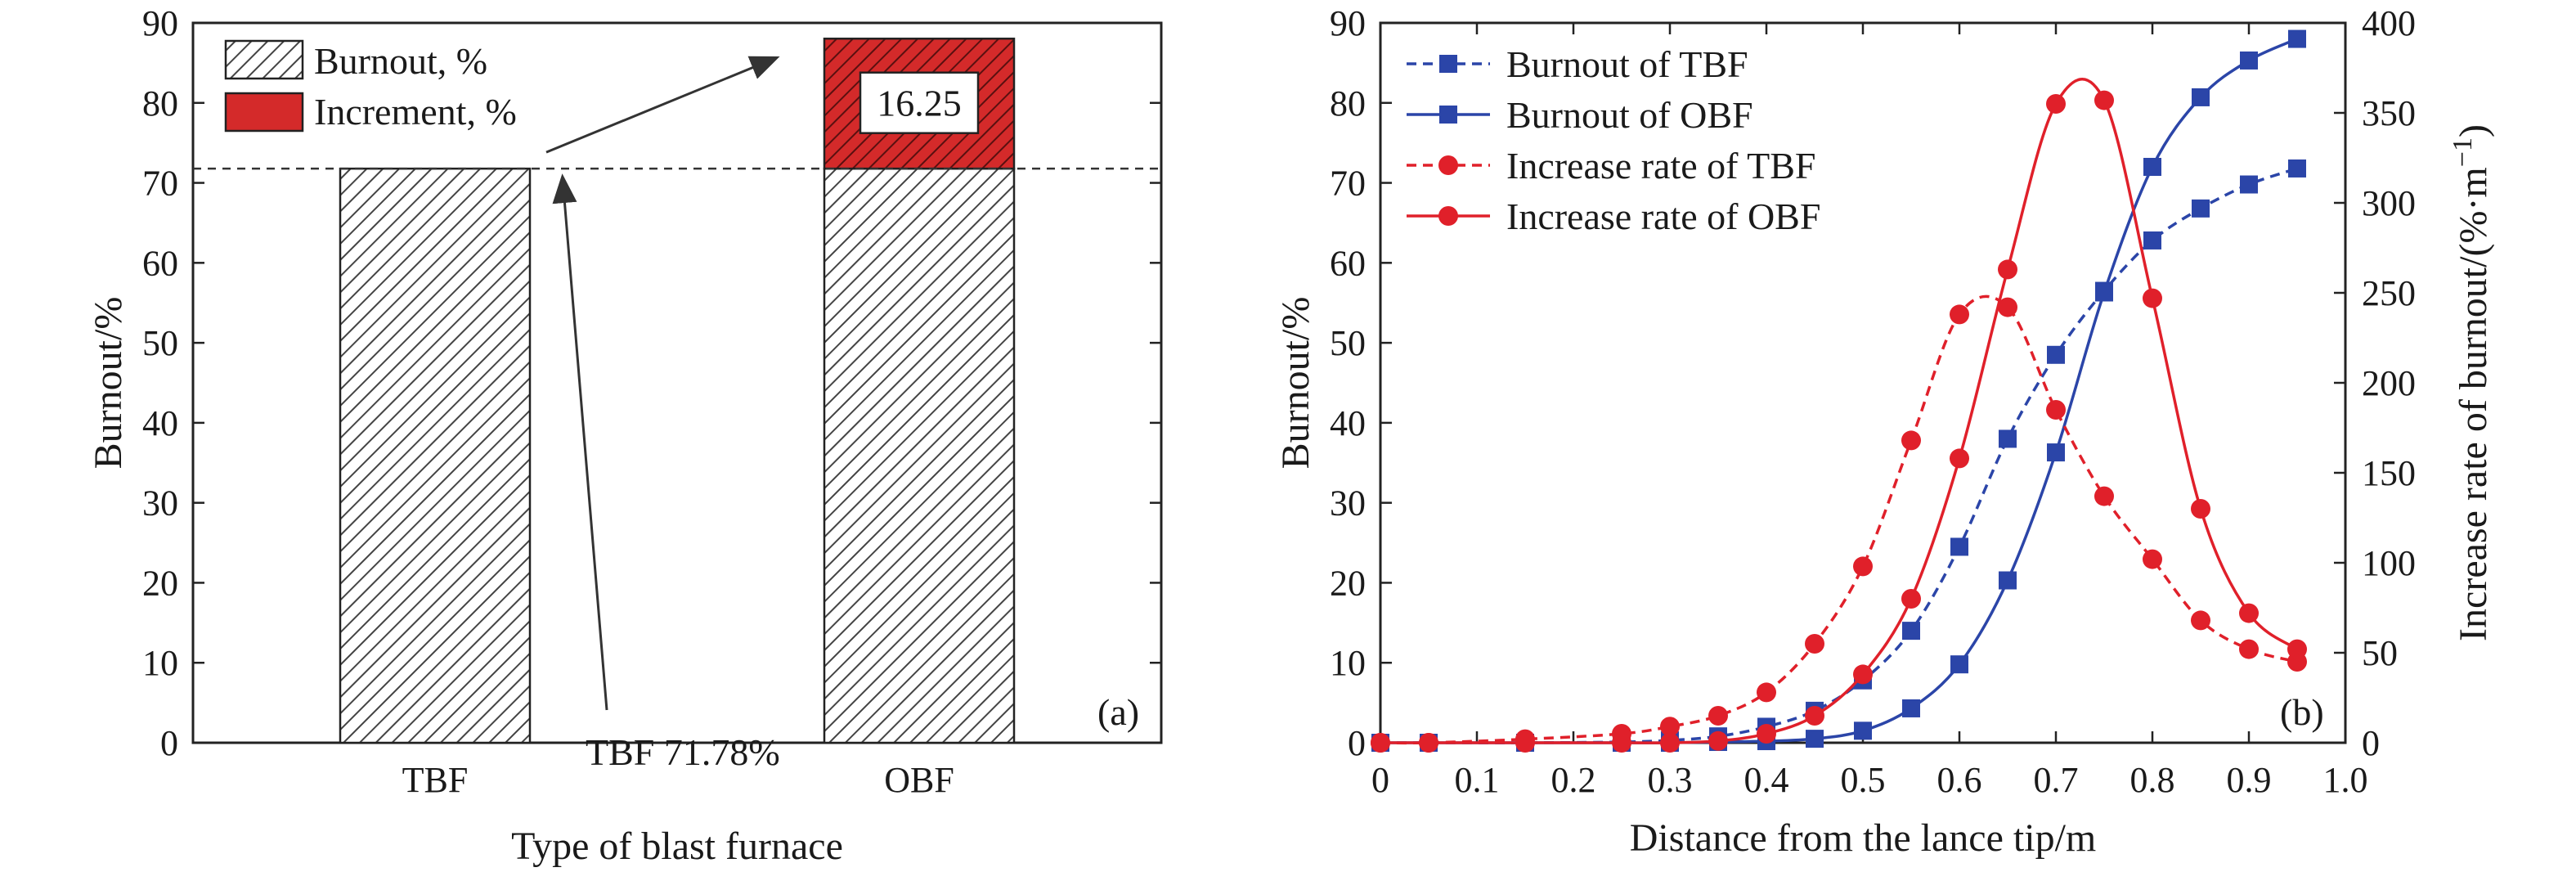  Describe the element at coordinates (2152, 780) in the screenshot. I see `x-tick-label: 0.8` at that location.